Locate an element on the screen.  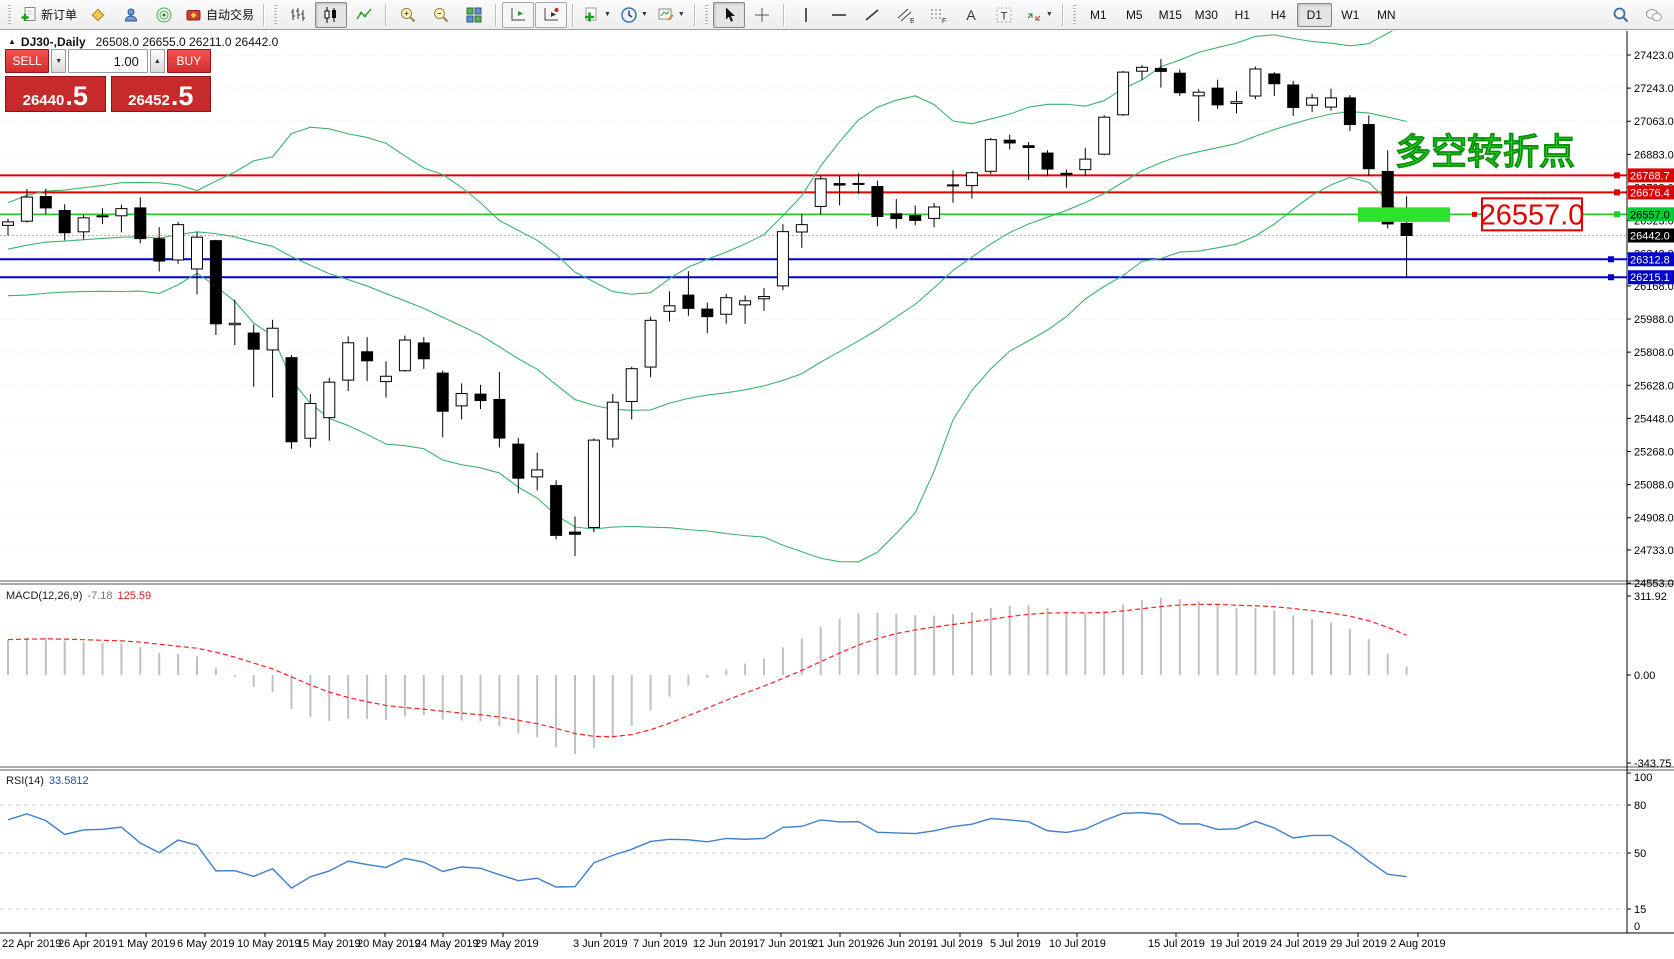
tile-icon is located at coordinates (474, 15).